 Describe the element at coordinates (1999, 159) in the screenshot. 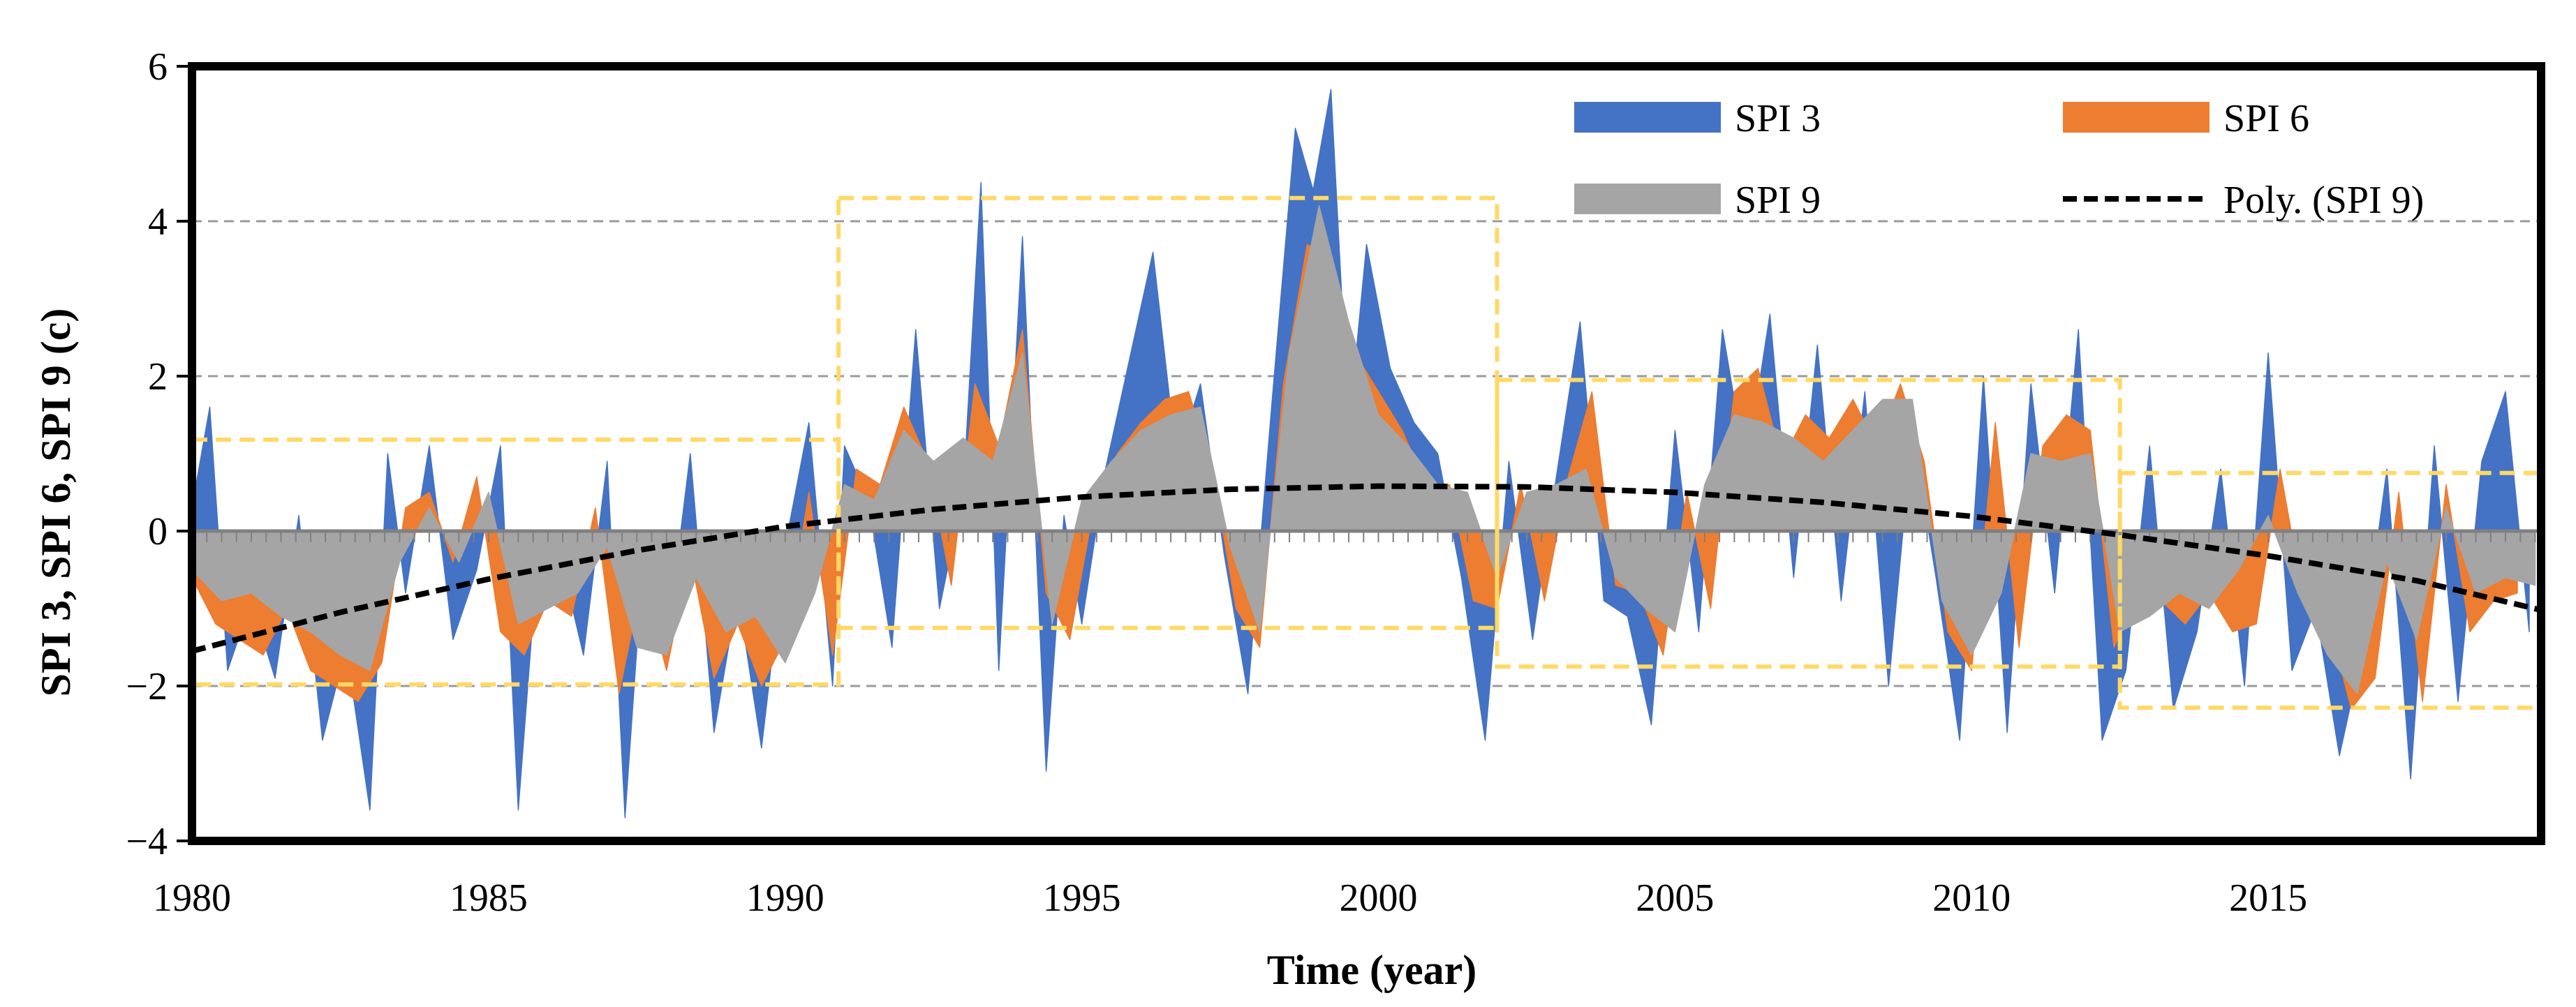

I see `legend: SPI 3 SPI 6 SPI 9 Poly. (SPI 9)` at that location.